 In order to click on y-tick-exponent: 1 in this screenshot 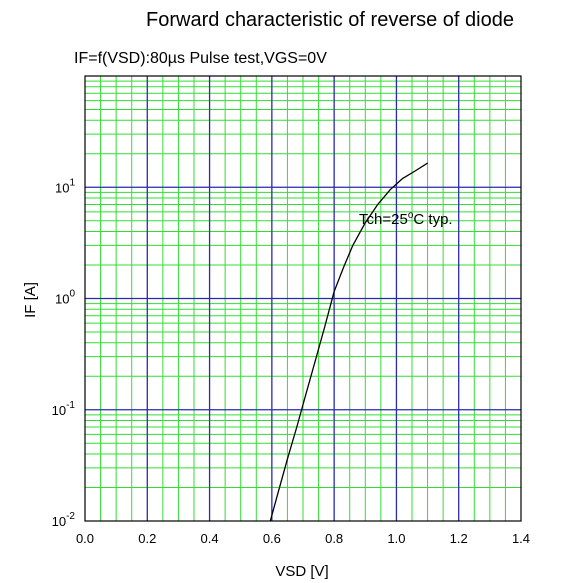, I will do `click(72, 182)`.